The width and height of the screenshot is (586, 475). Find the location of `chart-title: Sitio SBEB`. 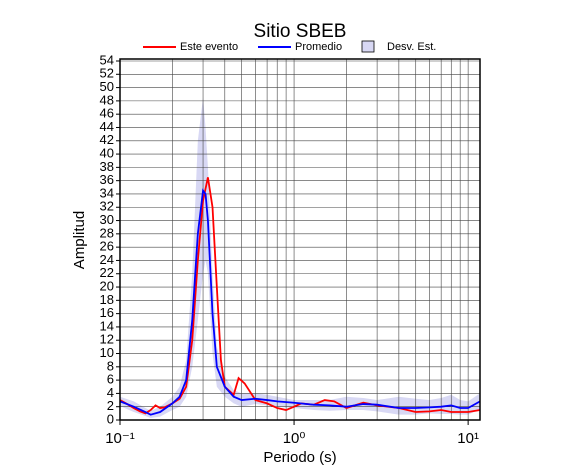

chart-title: Sitio SBEB is located at coordinates (300, 31).